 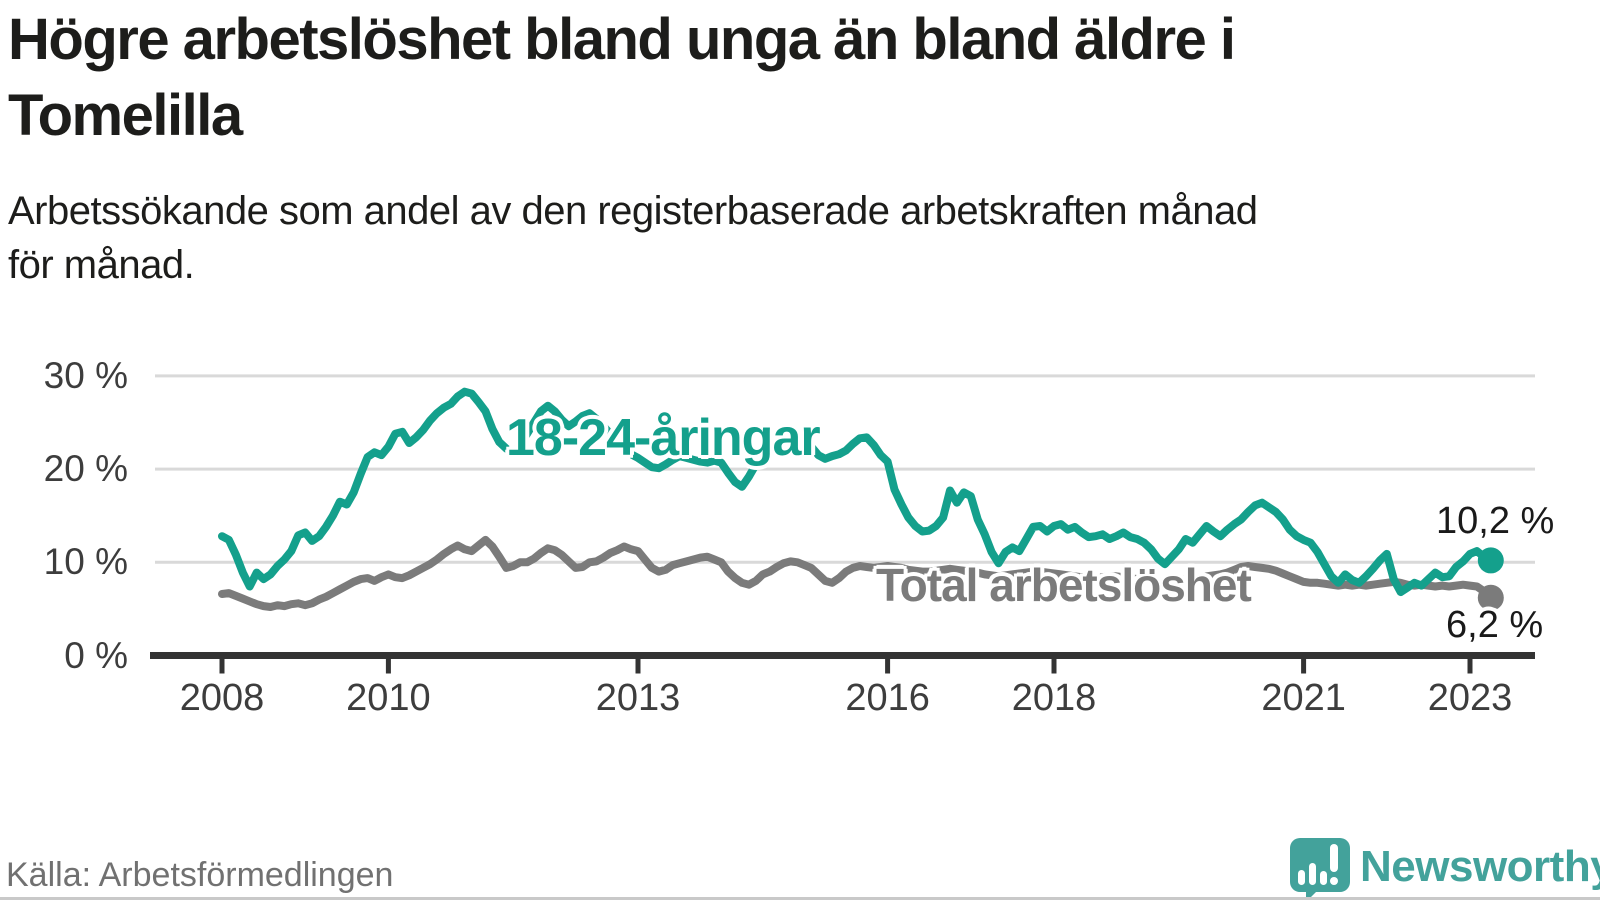 What do you see at coordinates (222, 698) in the screenshot?
I see `x-axis-tick-label: 2008` at bounding box center [222, 698].